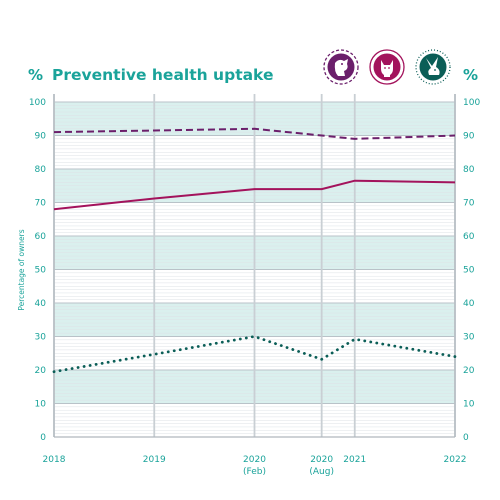  Describe the element at coordinates (43, 438) in the screenshot. I see `y-tick-label-left: 0` at that location.